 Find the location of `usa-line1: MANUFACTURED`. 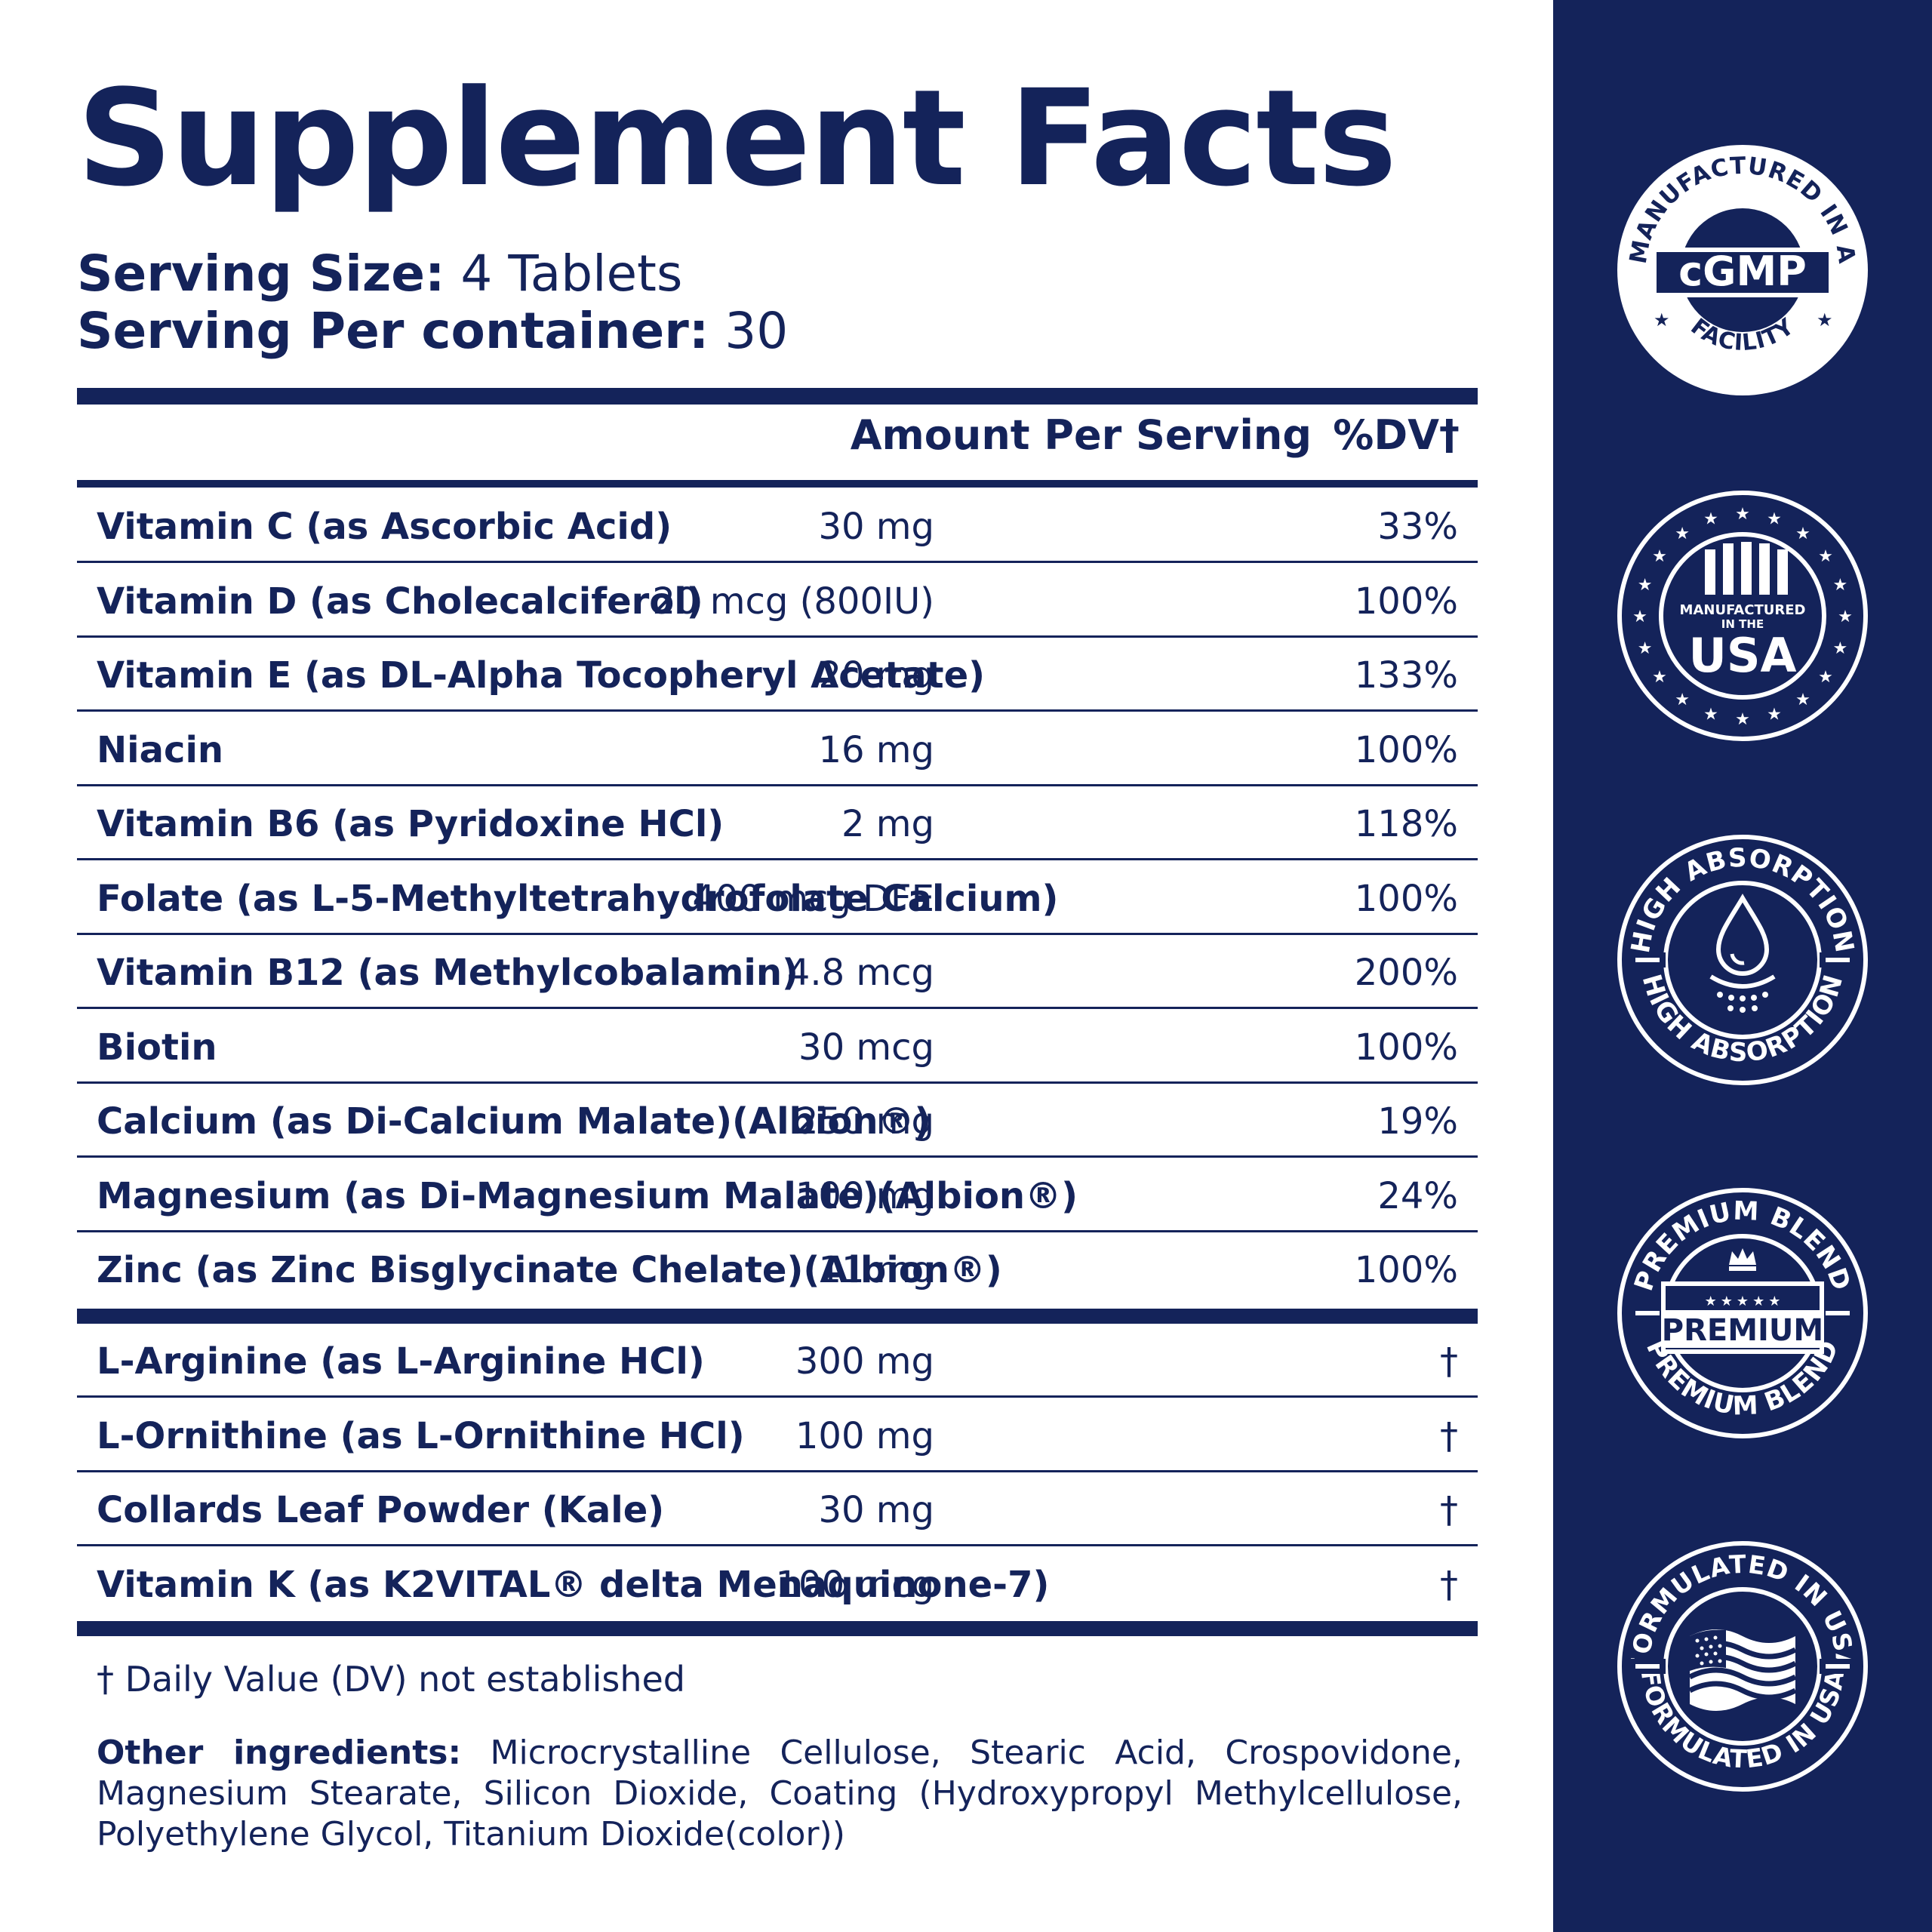

usa-line1: MANUFACTURED is located at coordinates (1743, 610).